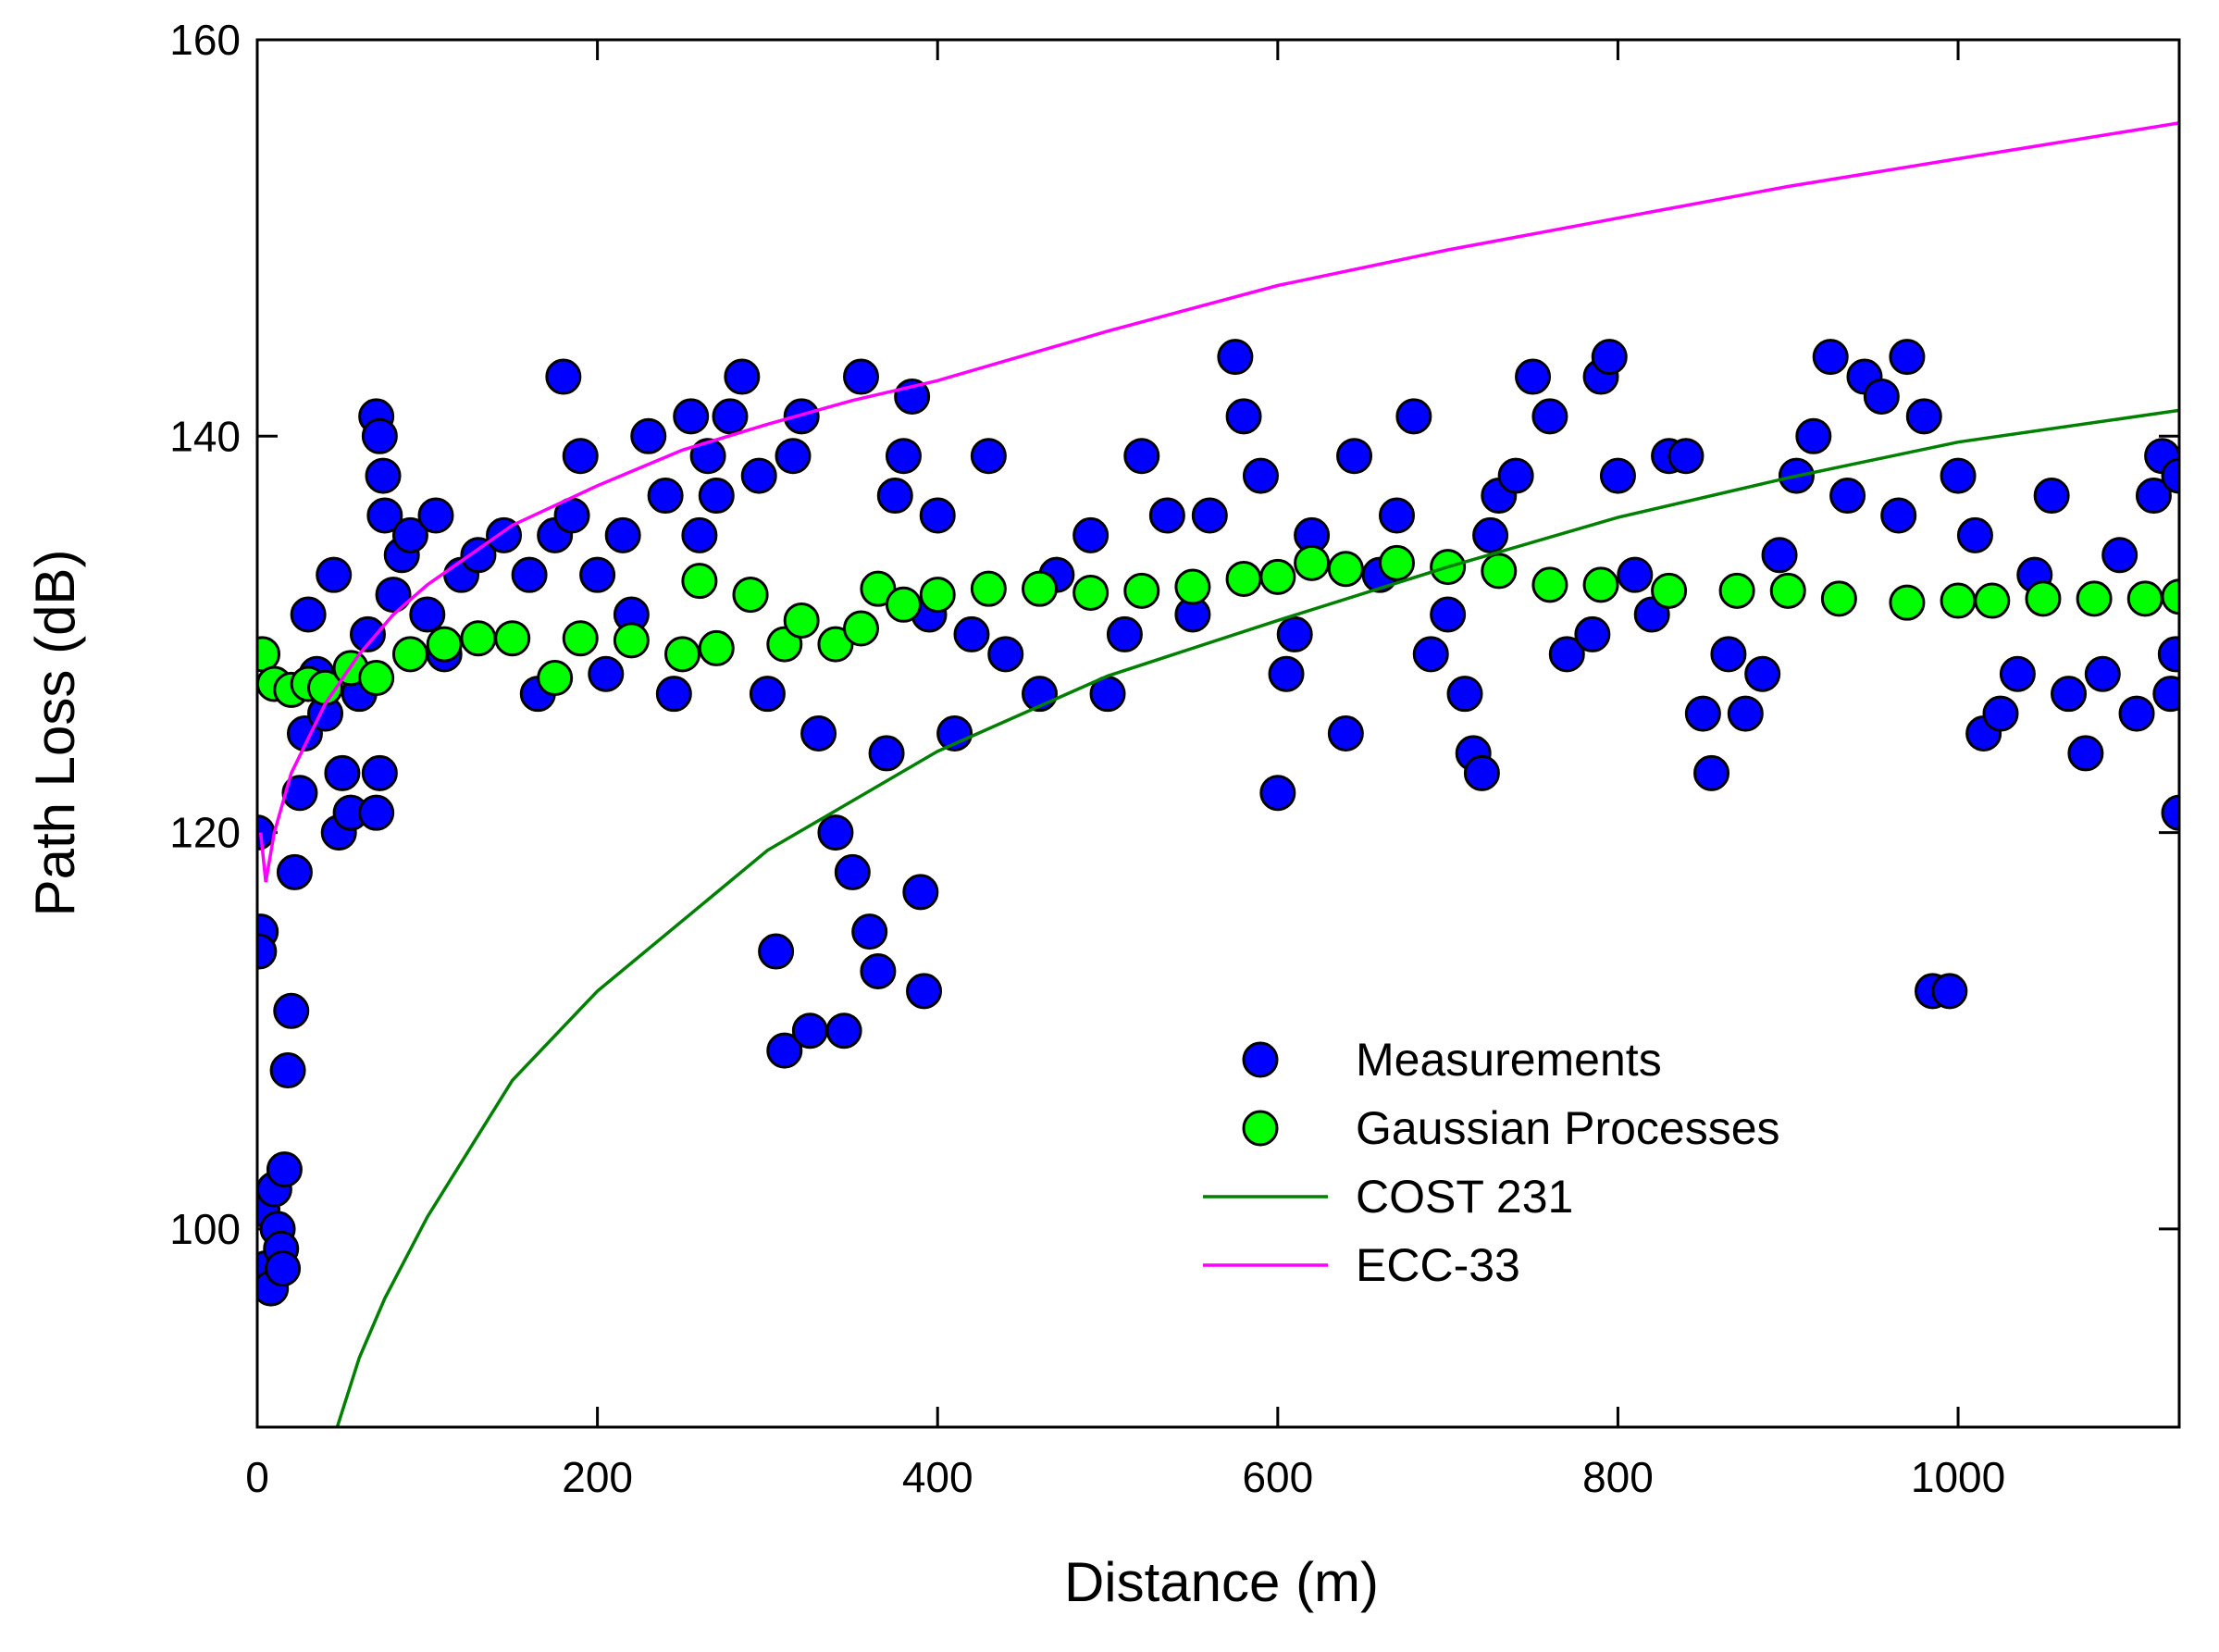  Describe the element at coordinates (1438, 1265) in the screenshot. I see `legend-label: ECC-33` at that location.